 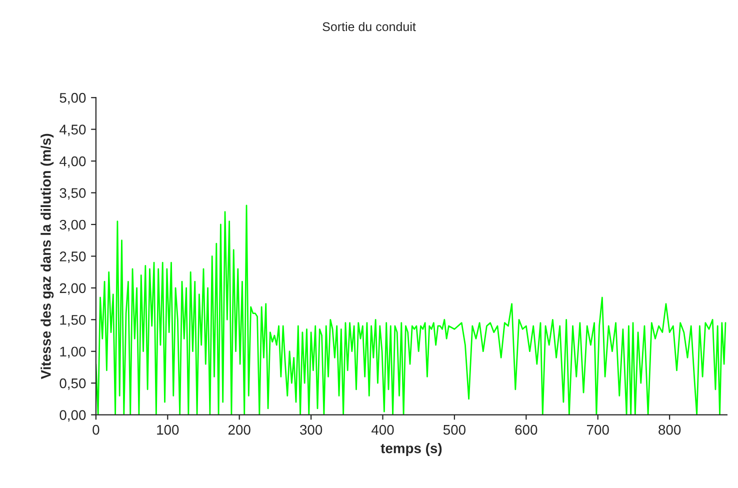 What do you see at coordinates (73, 352) in the screenshot?
I see `y-tick-label: 1,00` at bounding box center [73, 352].